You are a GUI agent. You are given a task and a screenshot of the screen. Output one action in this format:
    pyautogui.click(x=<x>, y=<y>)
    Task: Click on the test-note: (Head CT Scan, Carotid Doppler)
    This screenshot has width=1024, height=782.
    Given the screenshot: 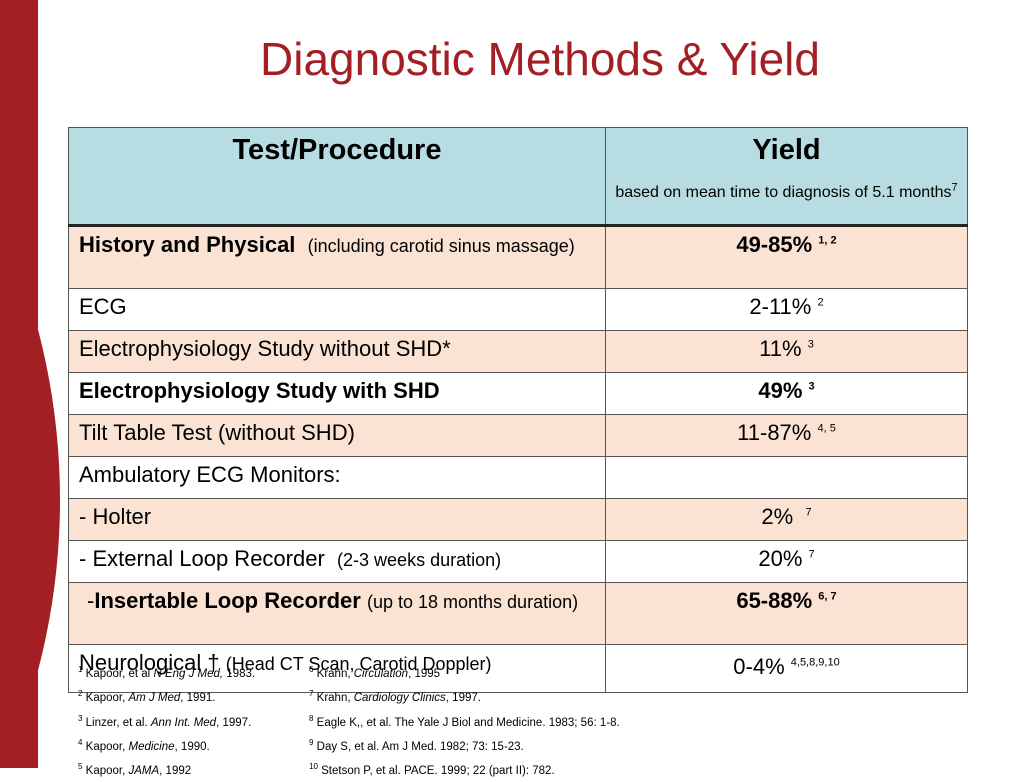 What is the action you would take?
    pyautogui.click(x=358, y=664)
    